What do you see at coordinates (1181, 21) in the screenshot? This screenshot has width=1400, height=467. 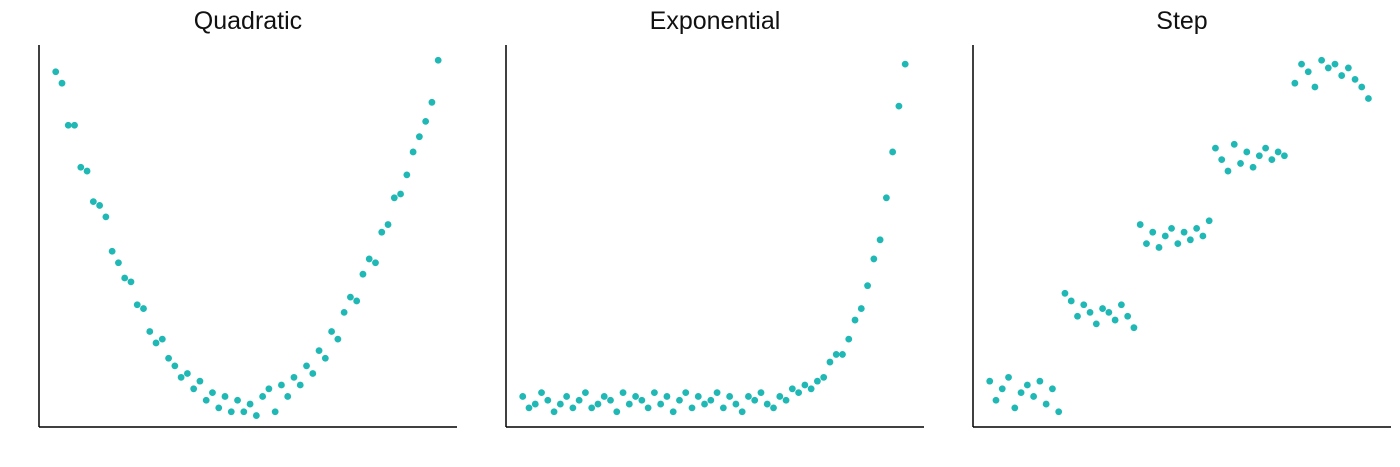 I see `chart-title: Step` at bounding box center [1181, 21].